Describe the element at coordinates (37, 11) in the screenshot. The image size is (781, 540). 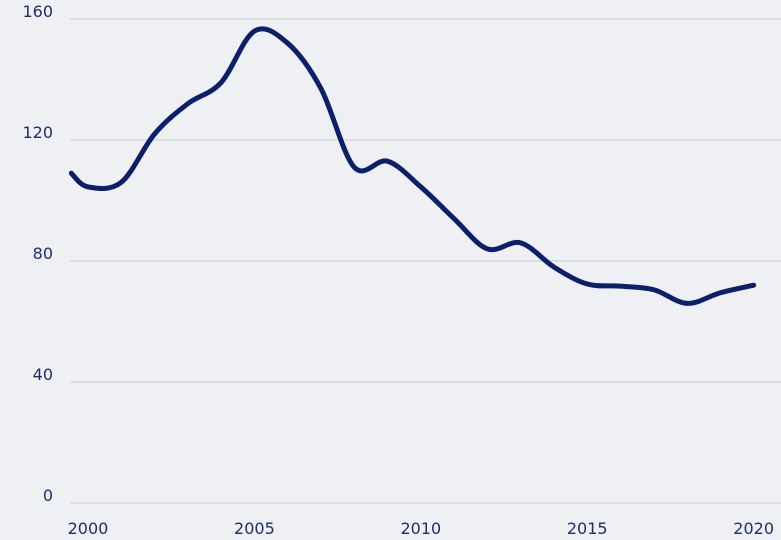
I see `y-tick-label: 160` at that location.